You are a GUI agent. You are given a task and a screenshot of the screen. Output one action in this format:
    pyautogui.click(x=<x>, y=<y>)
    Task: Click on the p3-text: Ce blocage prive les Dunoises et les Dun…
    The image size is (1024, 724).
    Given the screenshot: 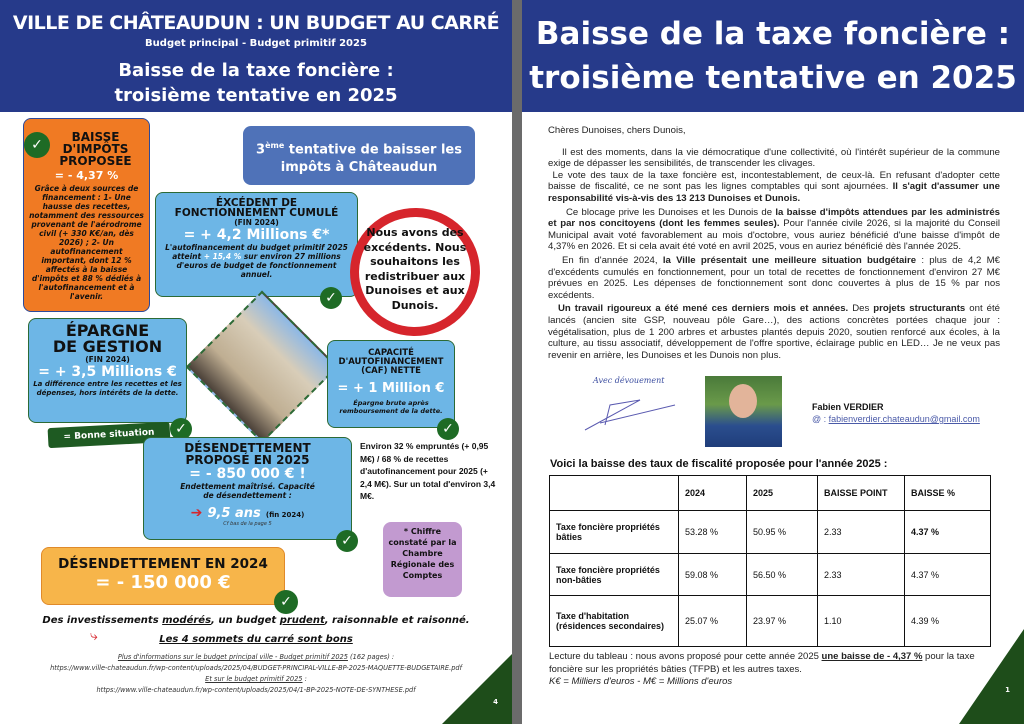 What is the action you would take?
    pyautogui.click(x=671, y=212)
    